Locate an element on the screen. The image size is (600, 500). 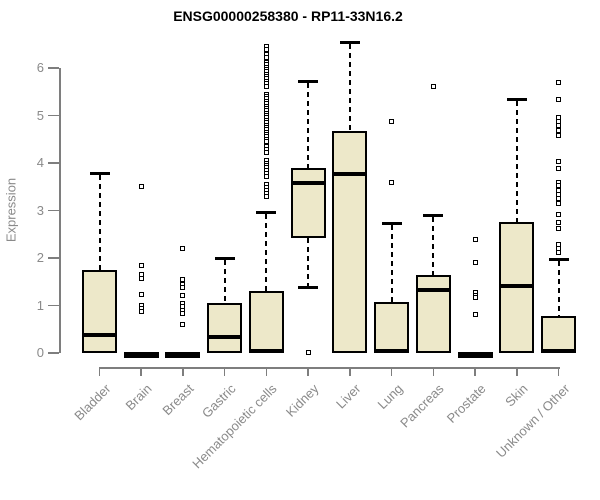
y-tick-label: 4 is located at coordinates (40, 162).